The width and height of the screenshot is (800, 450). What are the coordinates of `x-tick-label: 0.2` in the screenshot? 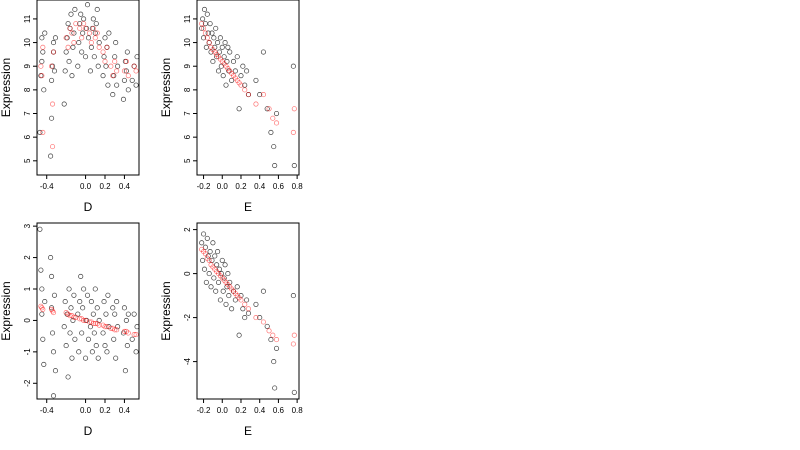 It's located at (105, 186).